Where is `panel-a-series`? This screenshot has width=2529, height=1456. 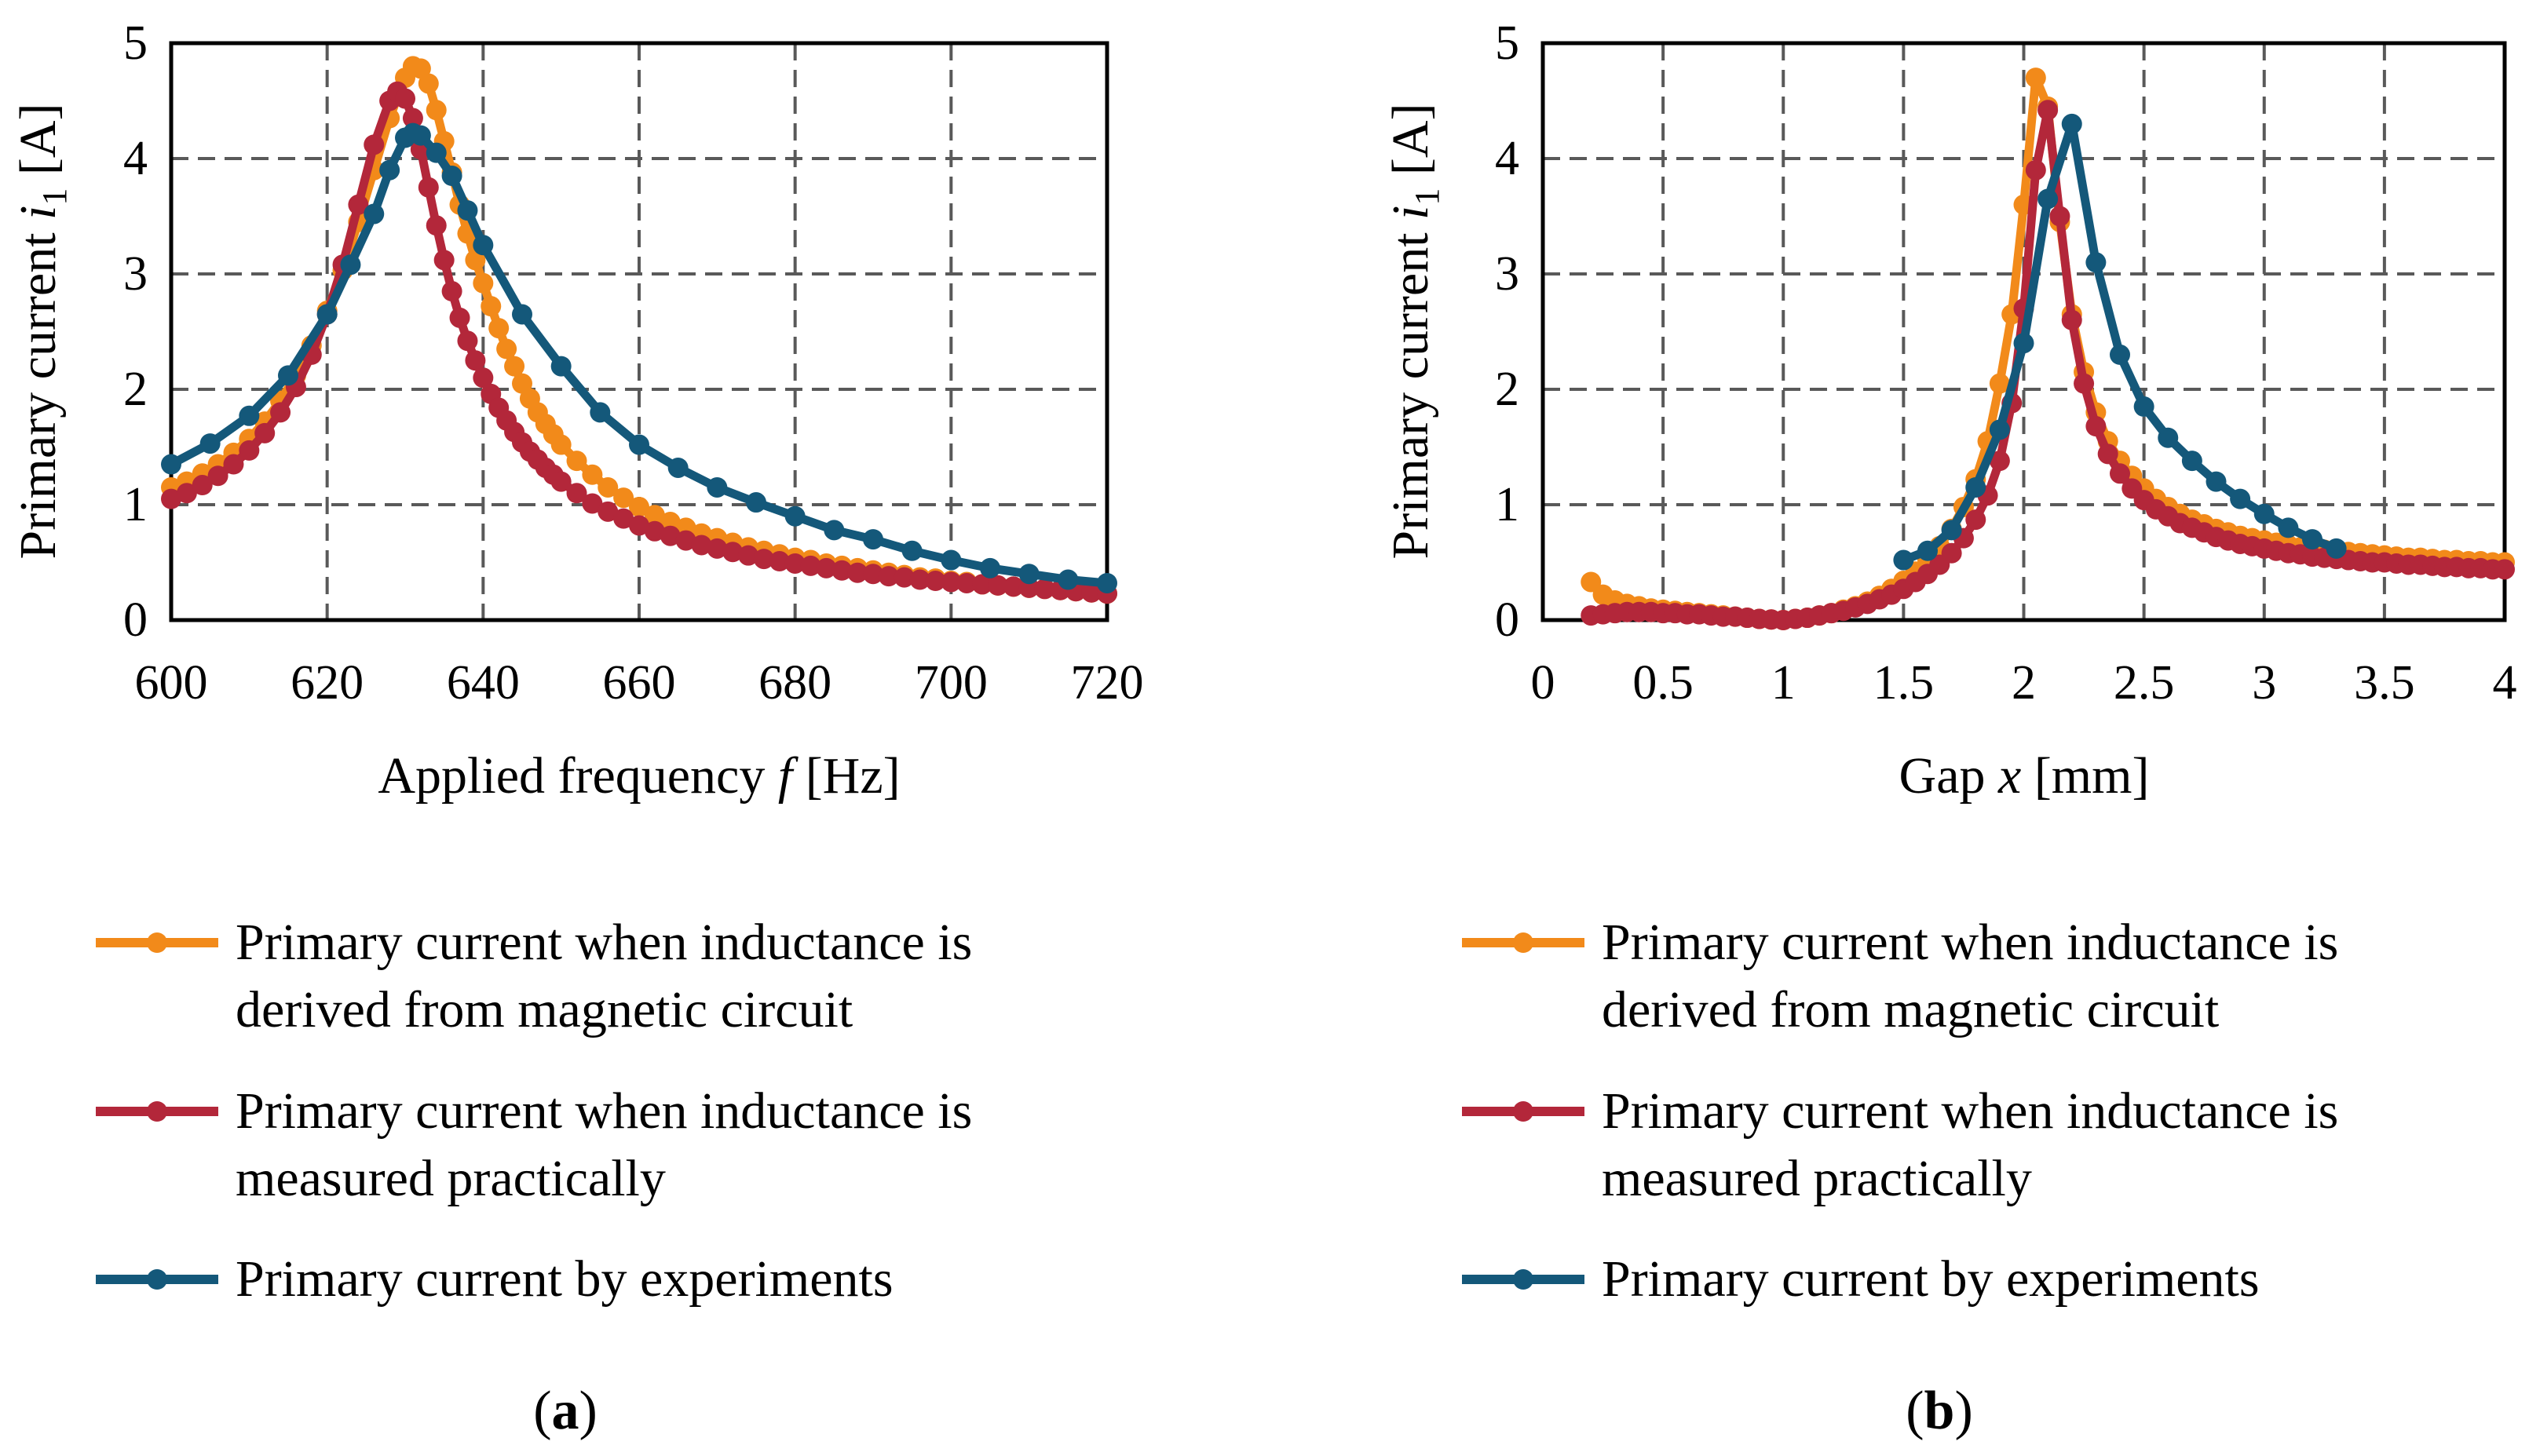
panel-a-series is located at coordinates (639, 330).